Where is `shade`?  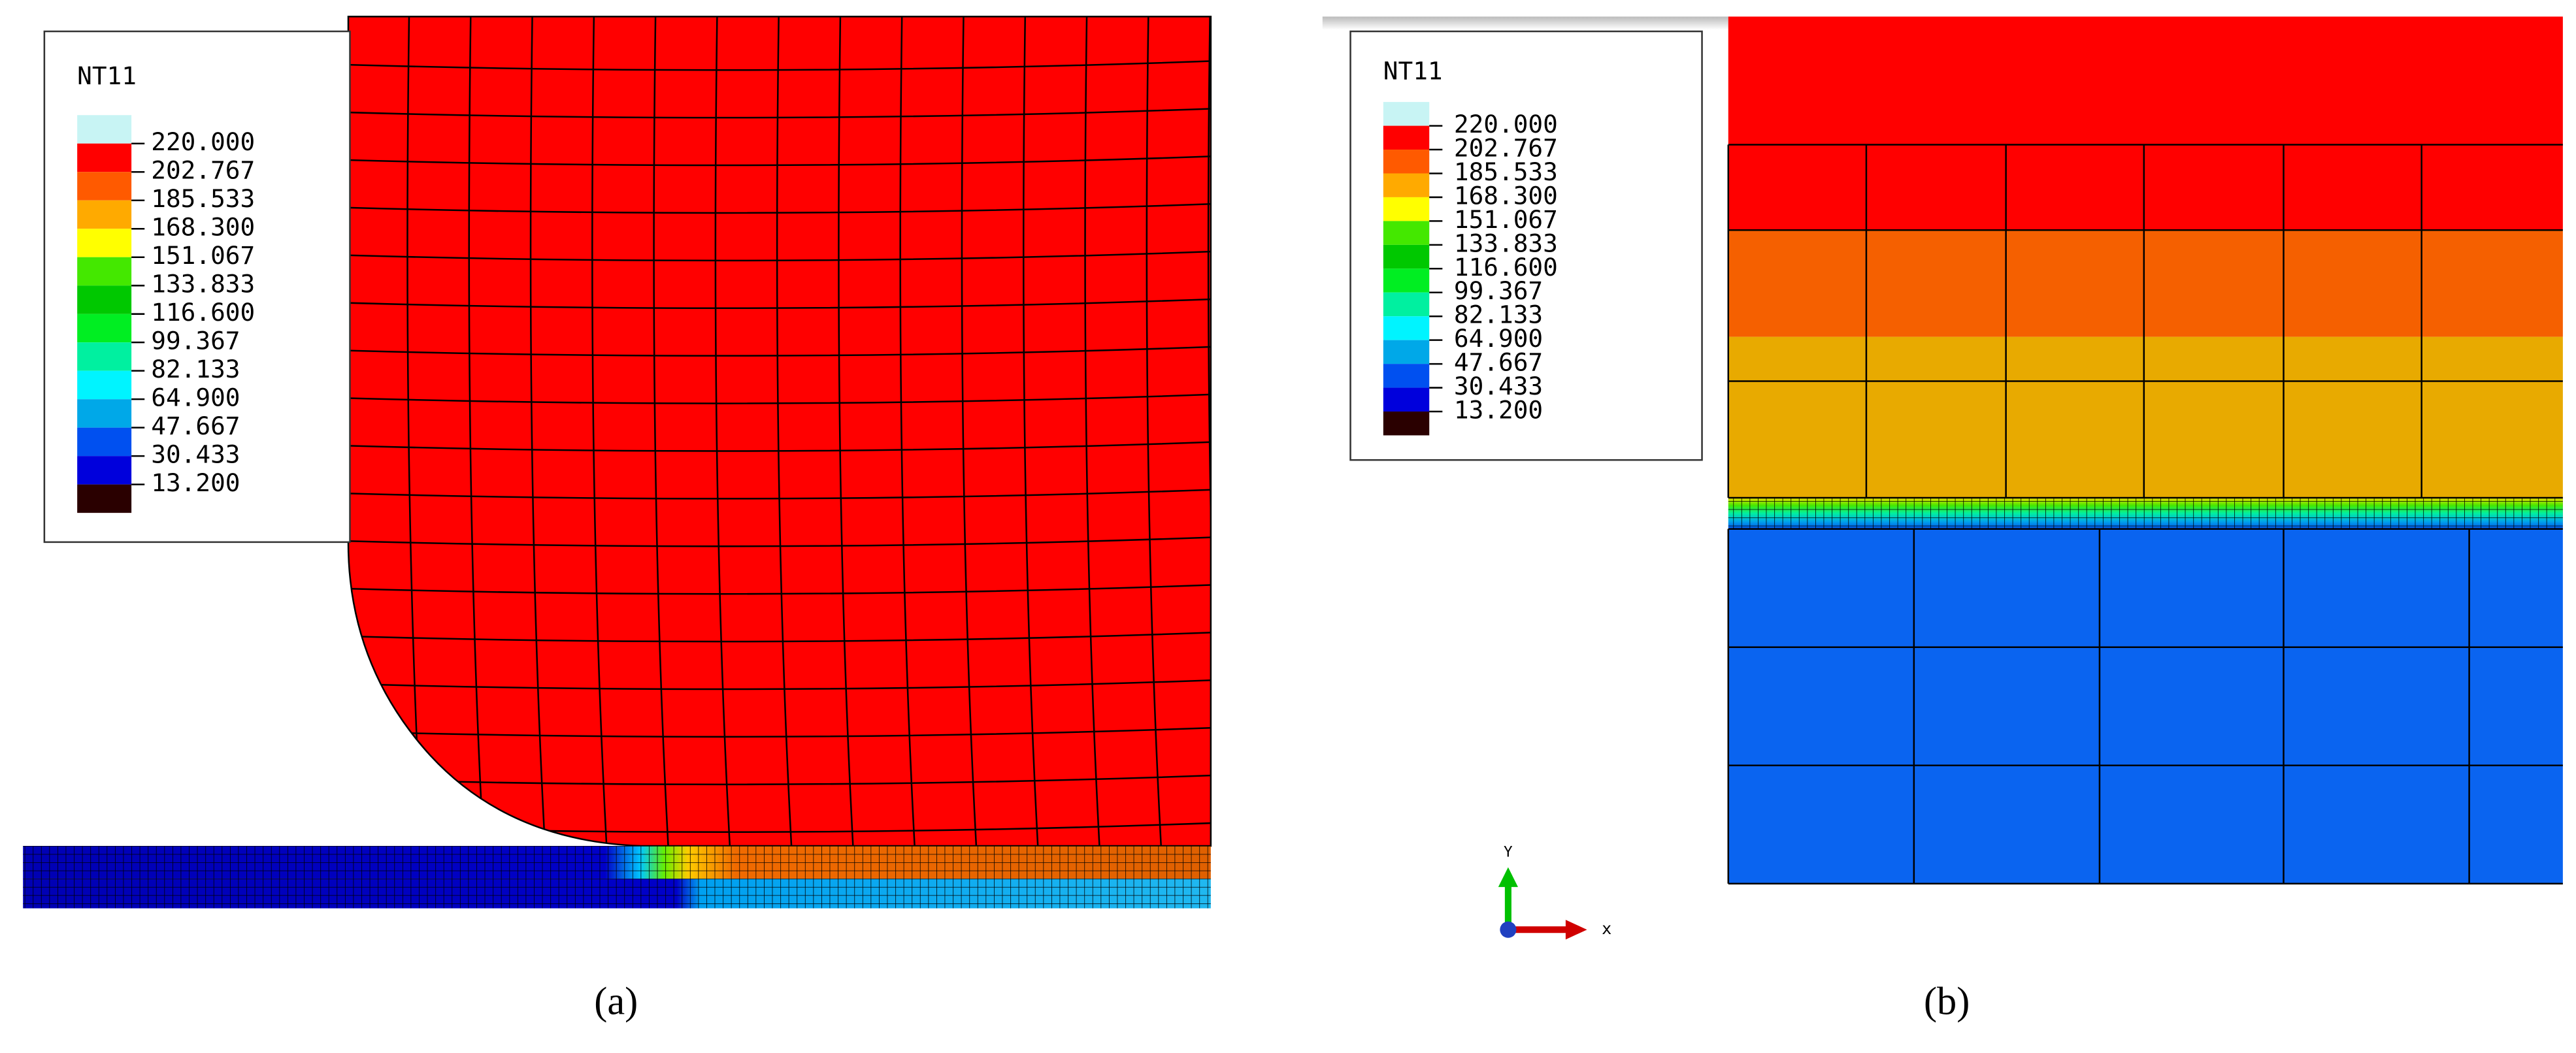 shade is located at coordinates (1525, 23).